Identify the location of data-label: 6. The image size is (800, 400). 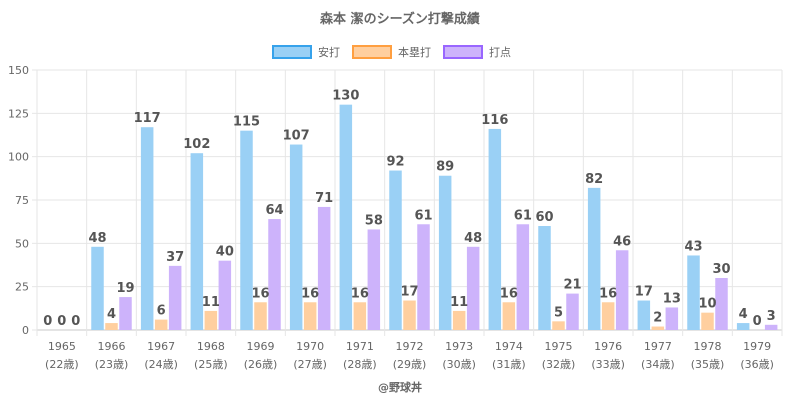
(161, 311).